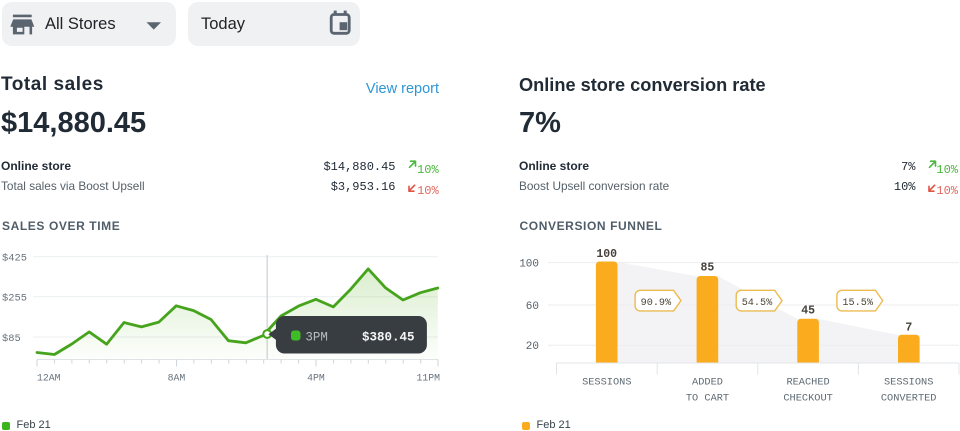 Image resolution: width=960 pixels, height=431 pixels. I want to click on svg-text: $425, so click(14, 259).